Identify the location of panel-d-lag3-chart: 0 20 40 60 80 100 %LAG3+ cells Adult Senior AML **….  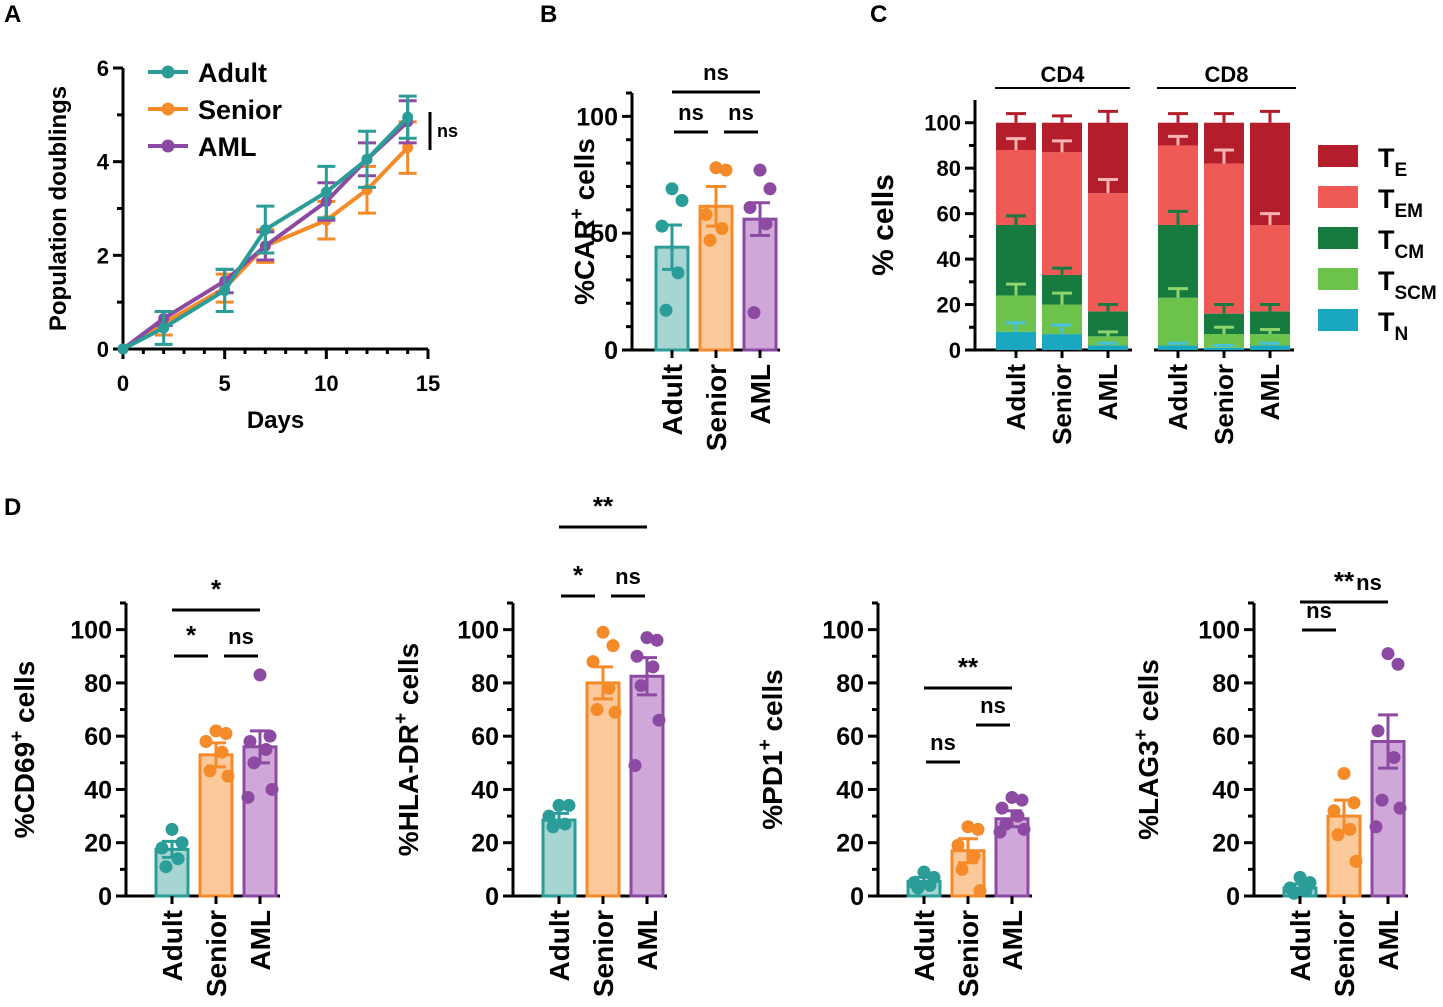
(1269, 781).